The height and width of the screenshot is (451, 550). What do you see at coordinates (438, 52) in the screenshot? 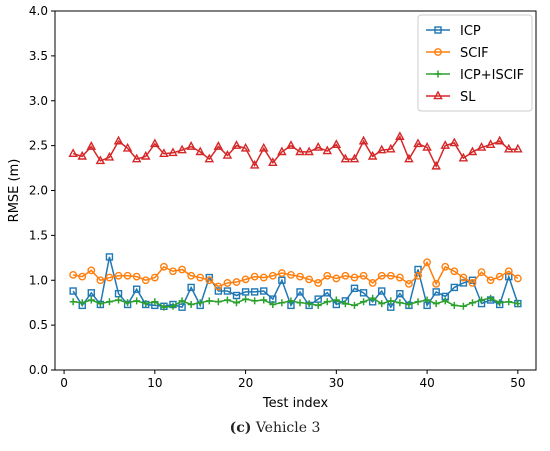
I see `legend-marker-scif` at bounding box center [438, 52].